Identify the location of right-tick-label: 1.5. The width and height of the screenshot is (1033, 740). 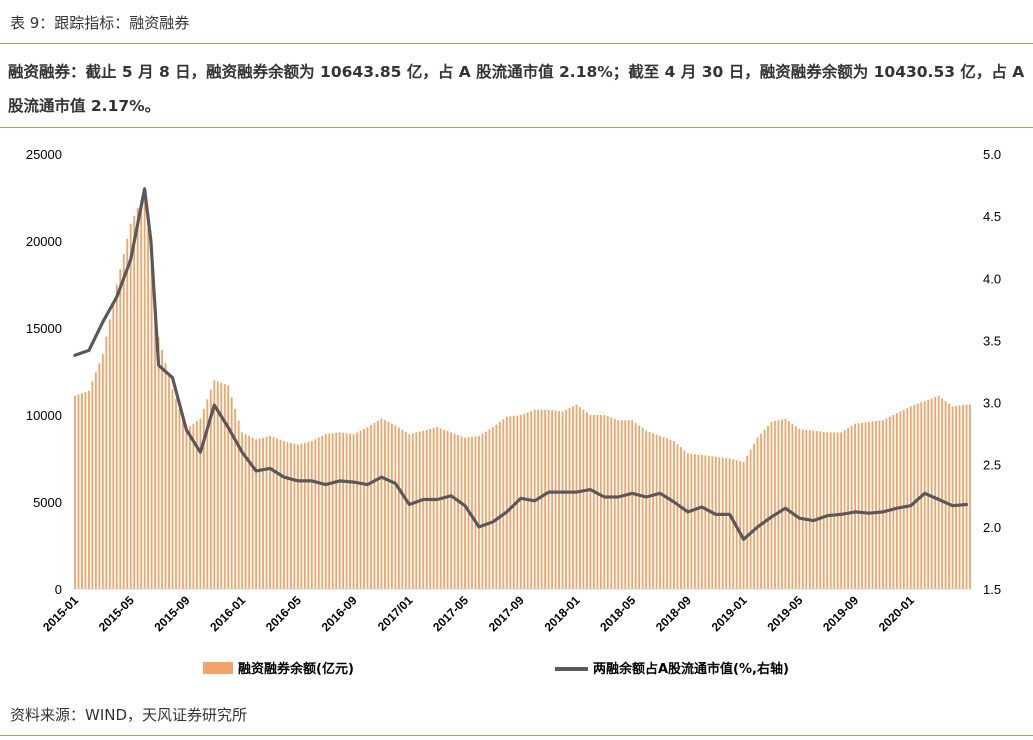
(992, 589).